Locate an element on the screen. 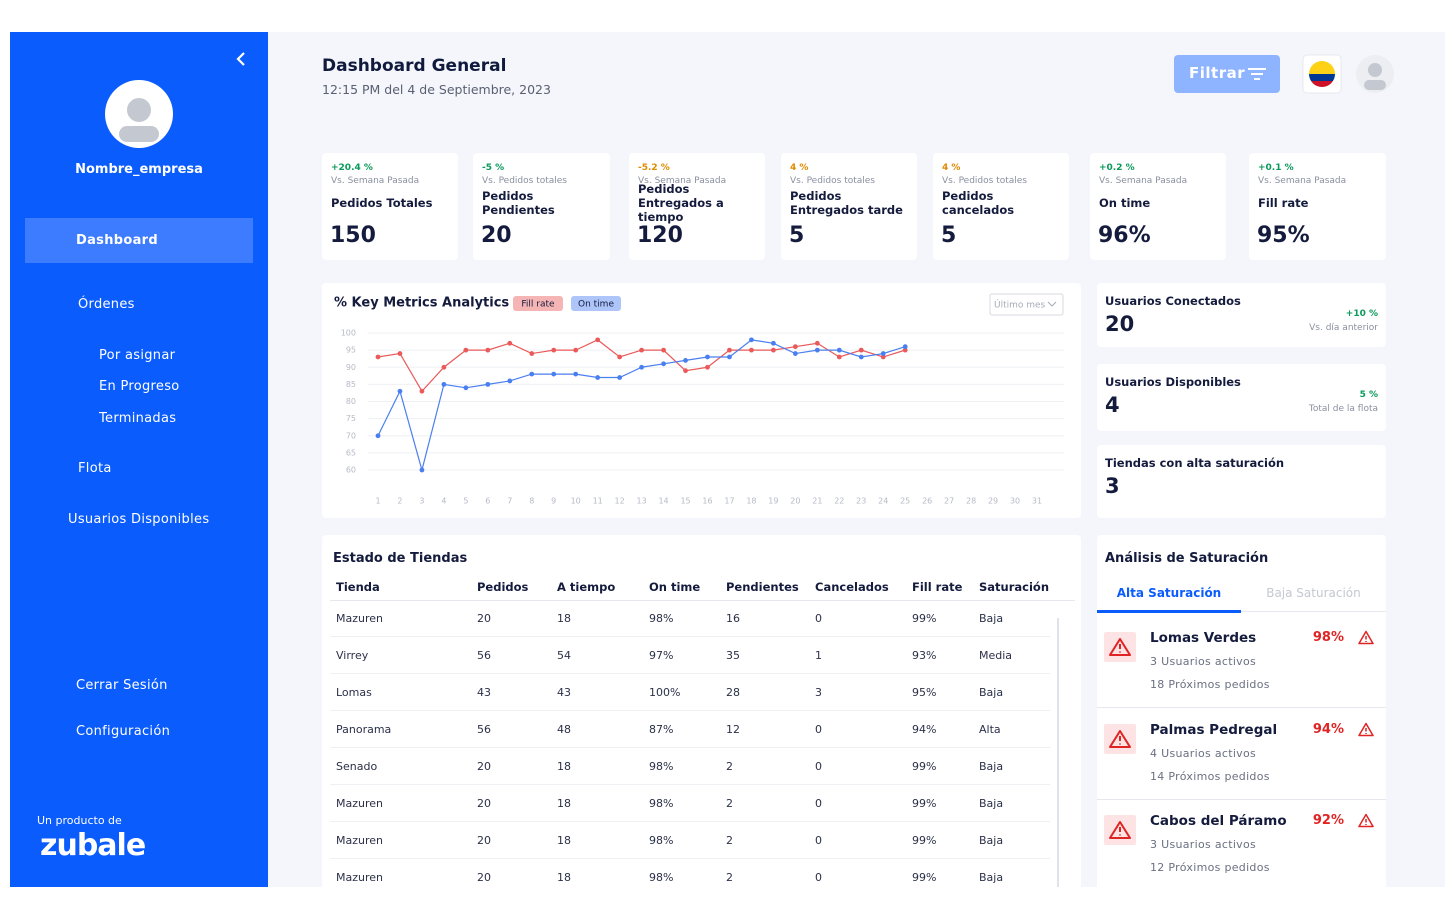 This screenshot has height=918, width=1455. nav-item: Configuración is located at coordinates (123, 731).